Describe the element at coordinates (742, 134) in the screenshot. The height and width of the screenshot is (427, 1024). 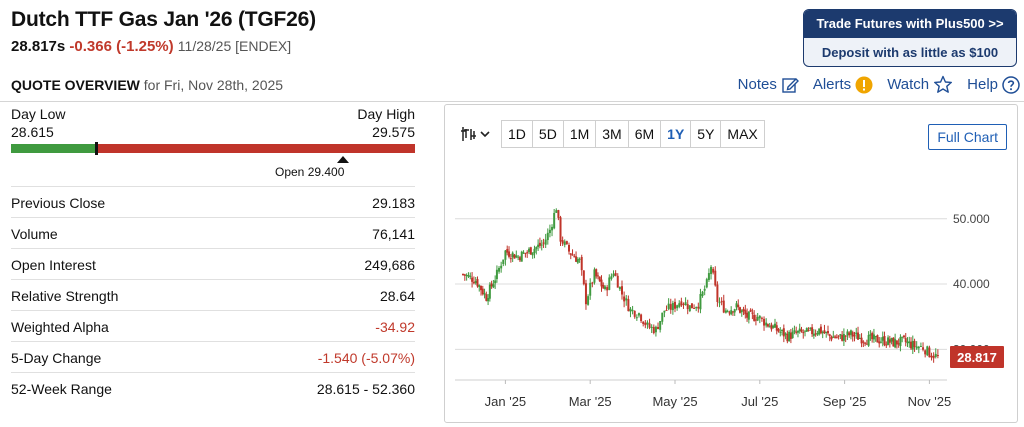
I see `range-button-max: MAX` at that location.